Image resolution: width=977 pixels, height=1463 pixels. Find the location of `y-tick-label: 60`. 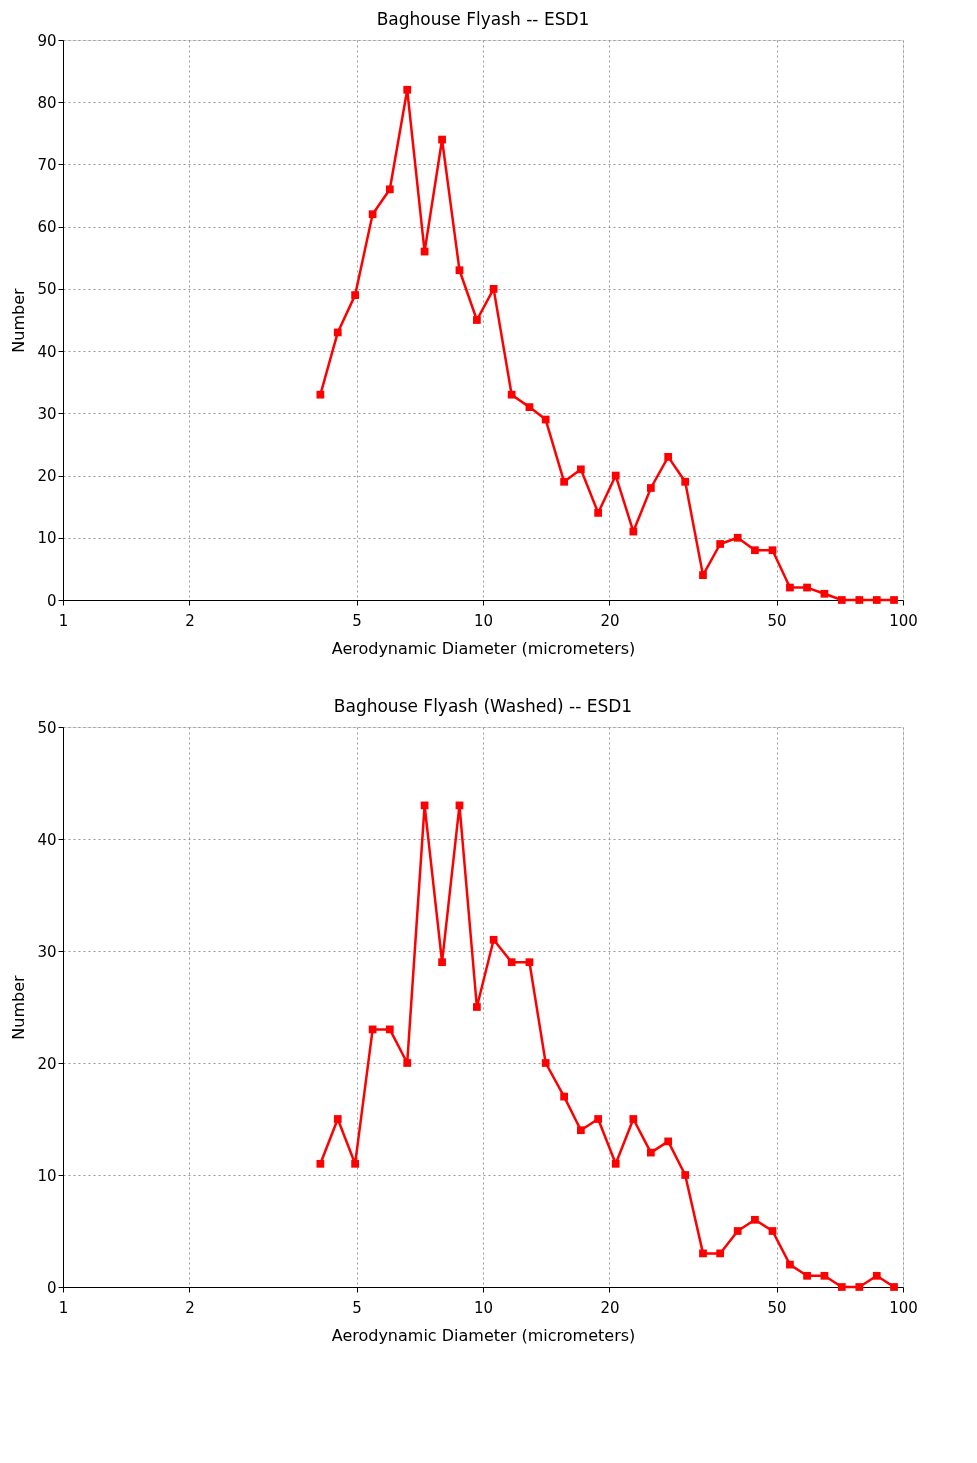

y-tick-label: 60 is located at coordinates (47, 227).